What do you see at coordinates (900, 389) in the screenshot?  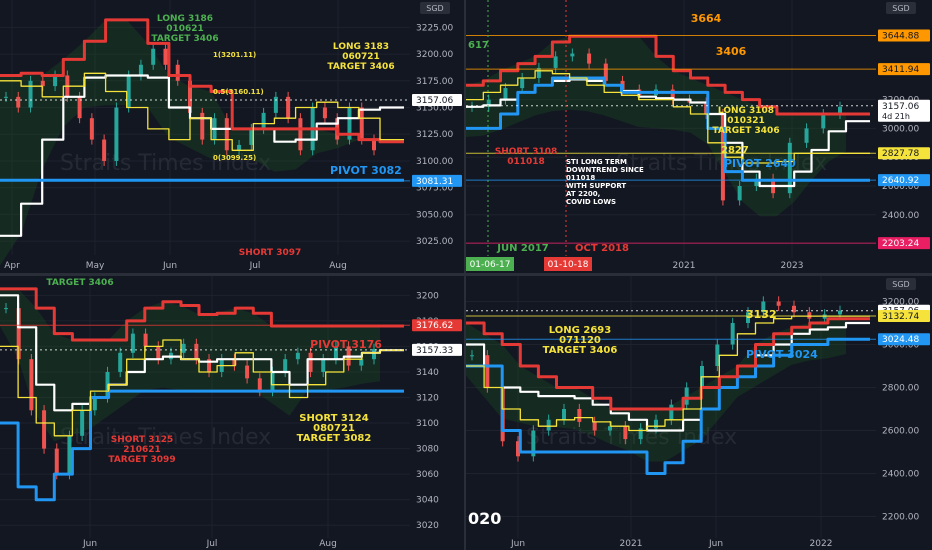 I see `y-tick-label: 2800.00` at bounding box center [900, 389].